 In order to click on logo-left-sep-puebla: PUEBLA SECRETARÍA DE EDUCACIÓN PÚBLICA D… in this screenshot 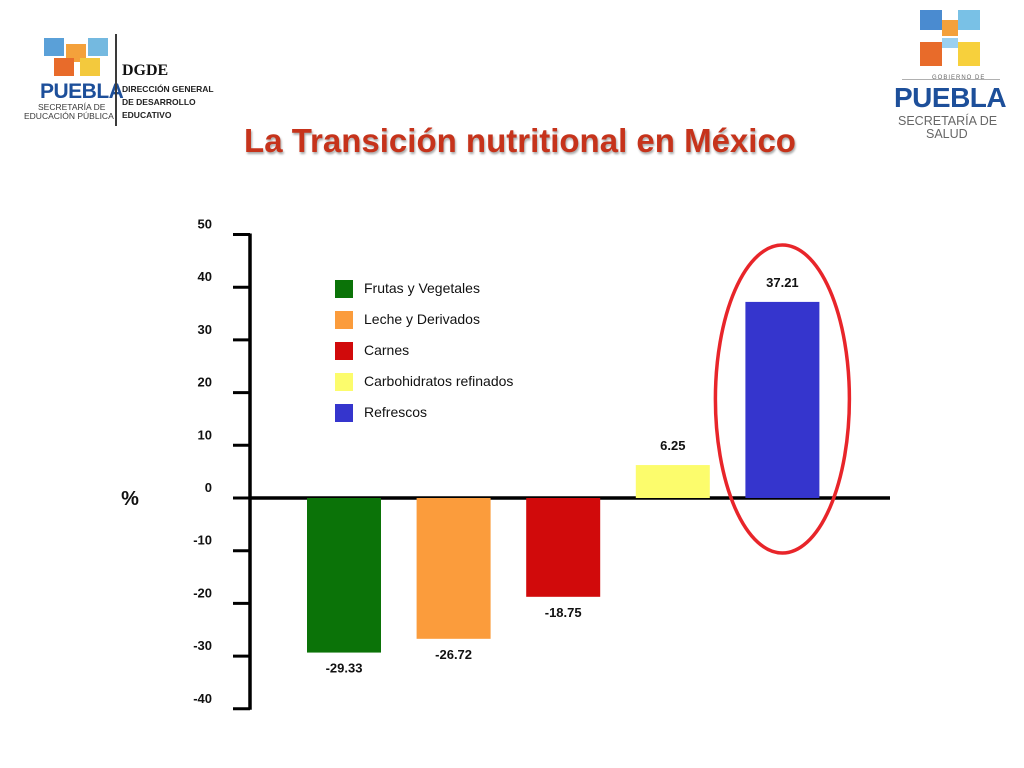, I will do `click(118, 82)`.